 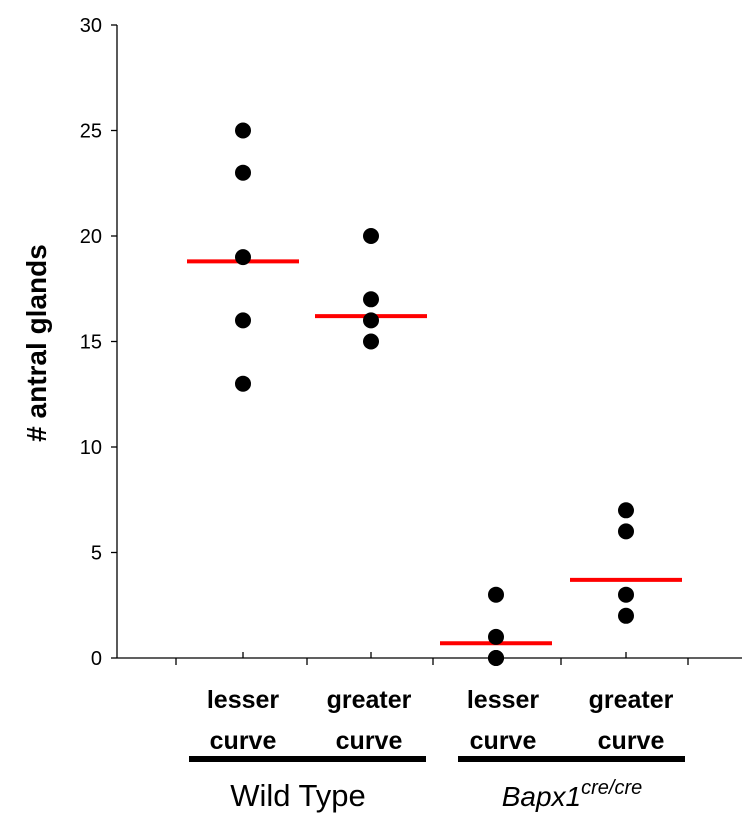 I want to click on y-tick-label: 15, so click(x=91, y=343).